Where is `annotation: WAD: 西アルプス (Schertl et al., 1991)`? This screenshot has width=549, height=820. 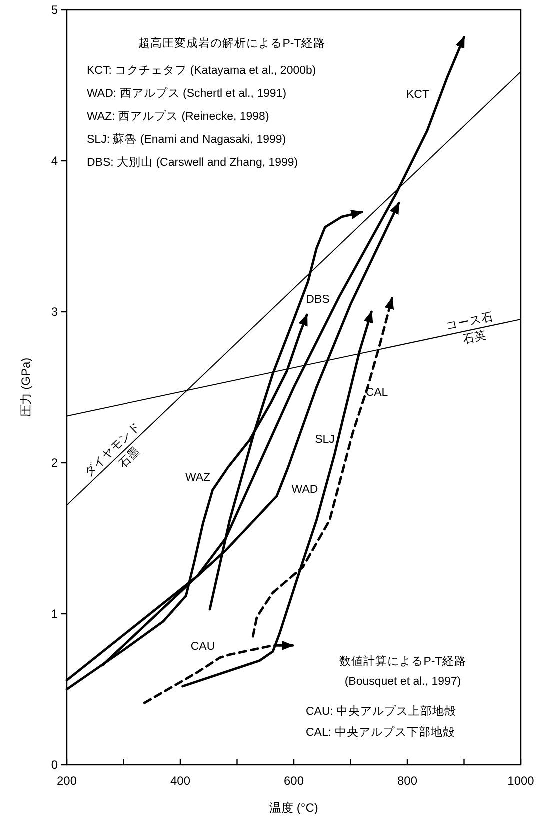 annotation: WAD: 西アルプス (Schertl et al., 1991) is located at coordinates (187, 93).